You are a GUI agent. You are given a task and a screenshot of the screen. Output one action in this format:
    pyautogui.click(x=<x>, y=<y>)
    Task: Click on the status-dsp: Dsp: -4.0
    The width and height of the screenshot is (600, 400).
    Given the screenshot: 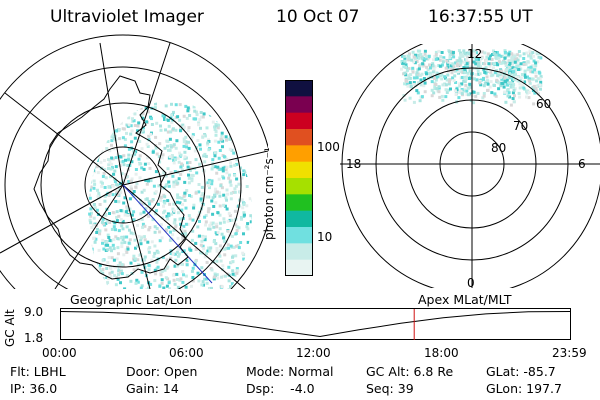 What is the action you would take?
    pyautogui.click(x=280, y=388)
    